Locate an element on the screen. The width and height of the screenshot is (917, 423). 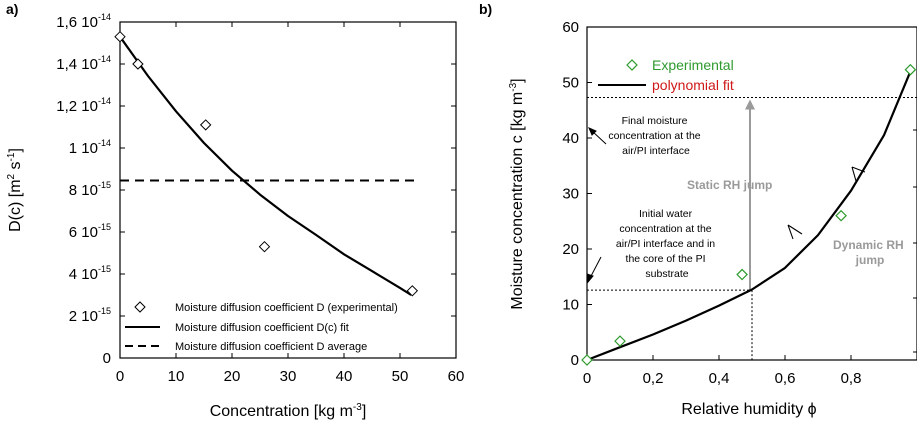
legend-label-fit: Moisture diffusion coefficient D(c) fit is located at coordinates (262, 328).